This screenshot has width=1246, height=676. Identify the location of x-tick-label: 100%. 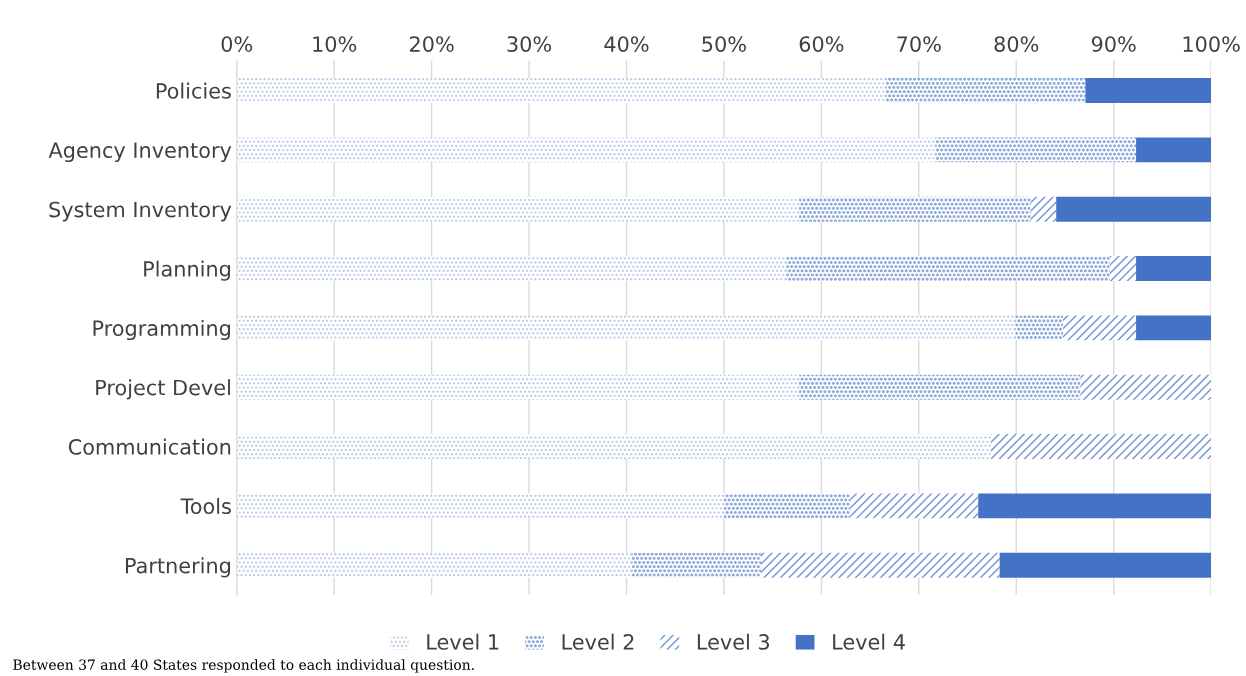
(1211, 44).